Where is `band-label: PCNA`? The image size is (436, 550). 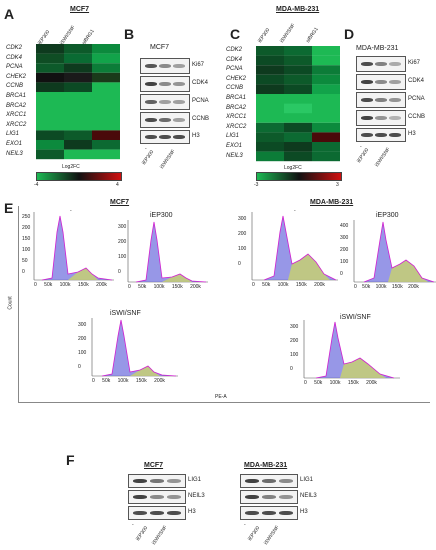
band-label: PCNA is located at coordinates (416, 99).